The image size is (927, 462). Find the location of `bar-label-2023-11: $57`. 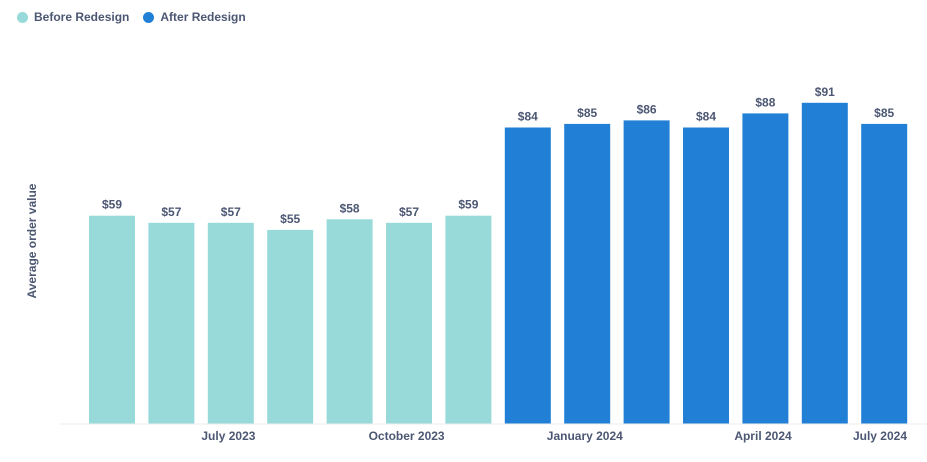

bar-label-2023-11: $57 is located at coordinates (409, 212).